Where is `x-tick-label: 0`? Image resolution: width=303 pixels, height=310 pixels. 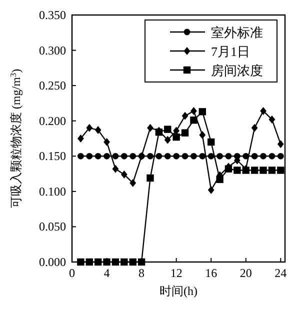 x-tick-label: 0 is located at coordinates (72, 273).